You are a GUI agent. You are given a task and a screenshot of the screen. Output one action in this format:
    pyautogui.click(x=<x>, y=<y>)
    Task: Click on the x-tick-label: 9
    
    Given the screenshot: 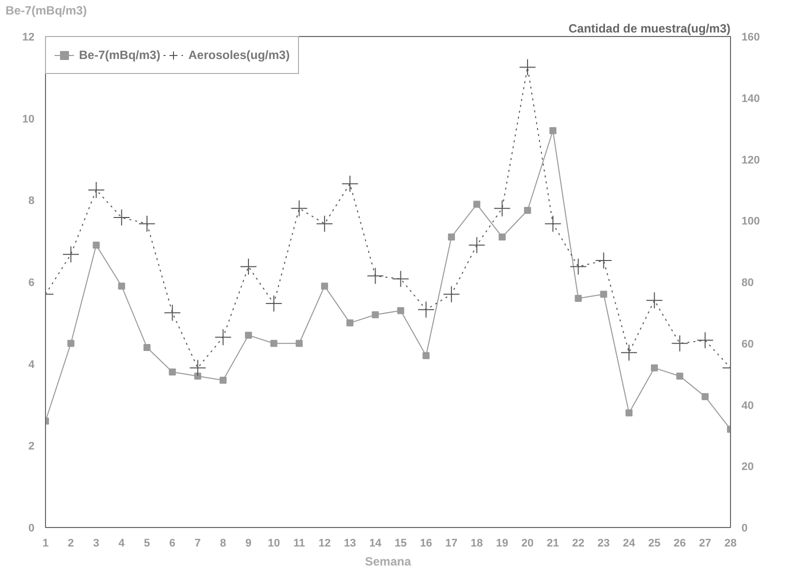 What is the action you would take?
    pyautogui.click(x=248, y=544)
    